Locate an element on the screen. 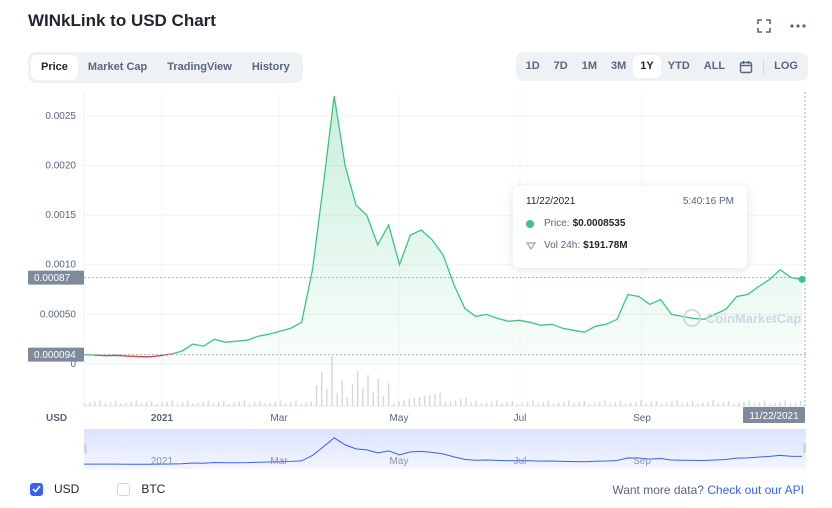 The image size is (832, 508). navigator-line is located at coordinates (443, 451).